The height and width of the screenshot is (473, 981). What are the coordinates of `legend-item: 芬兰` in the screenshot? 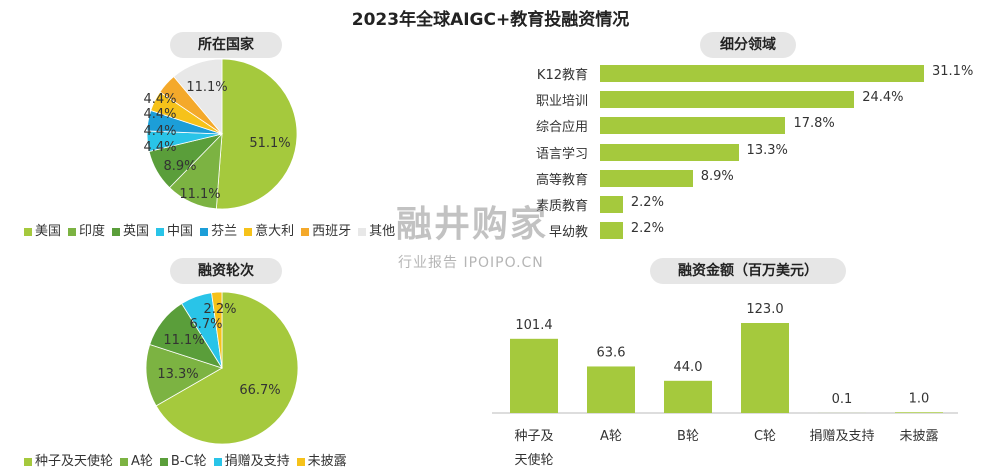 It's located at (218, 229).